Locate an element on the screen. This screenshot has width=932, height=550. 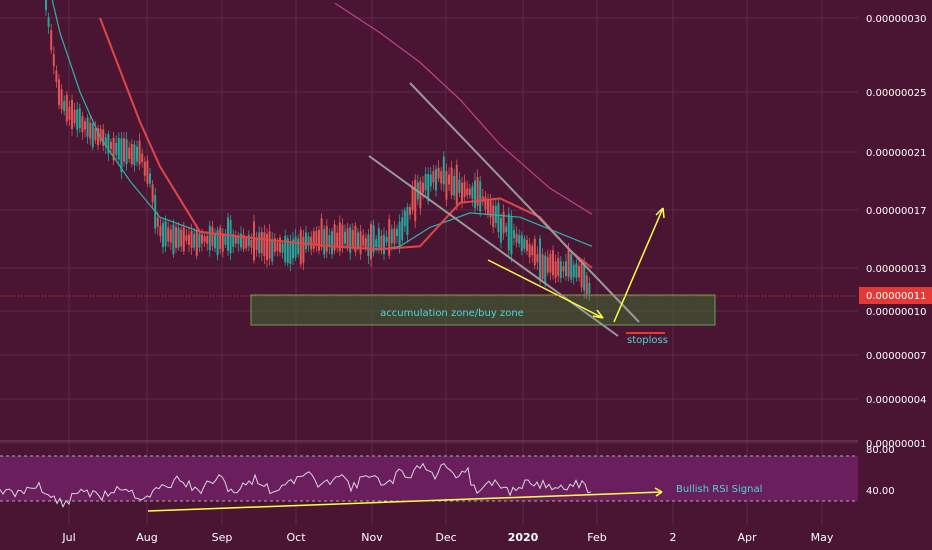
time-axis: Jul Aug Sep Oct Nov Dec 2020 Feb 2 Apr May is located at coordinates (447, 537).